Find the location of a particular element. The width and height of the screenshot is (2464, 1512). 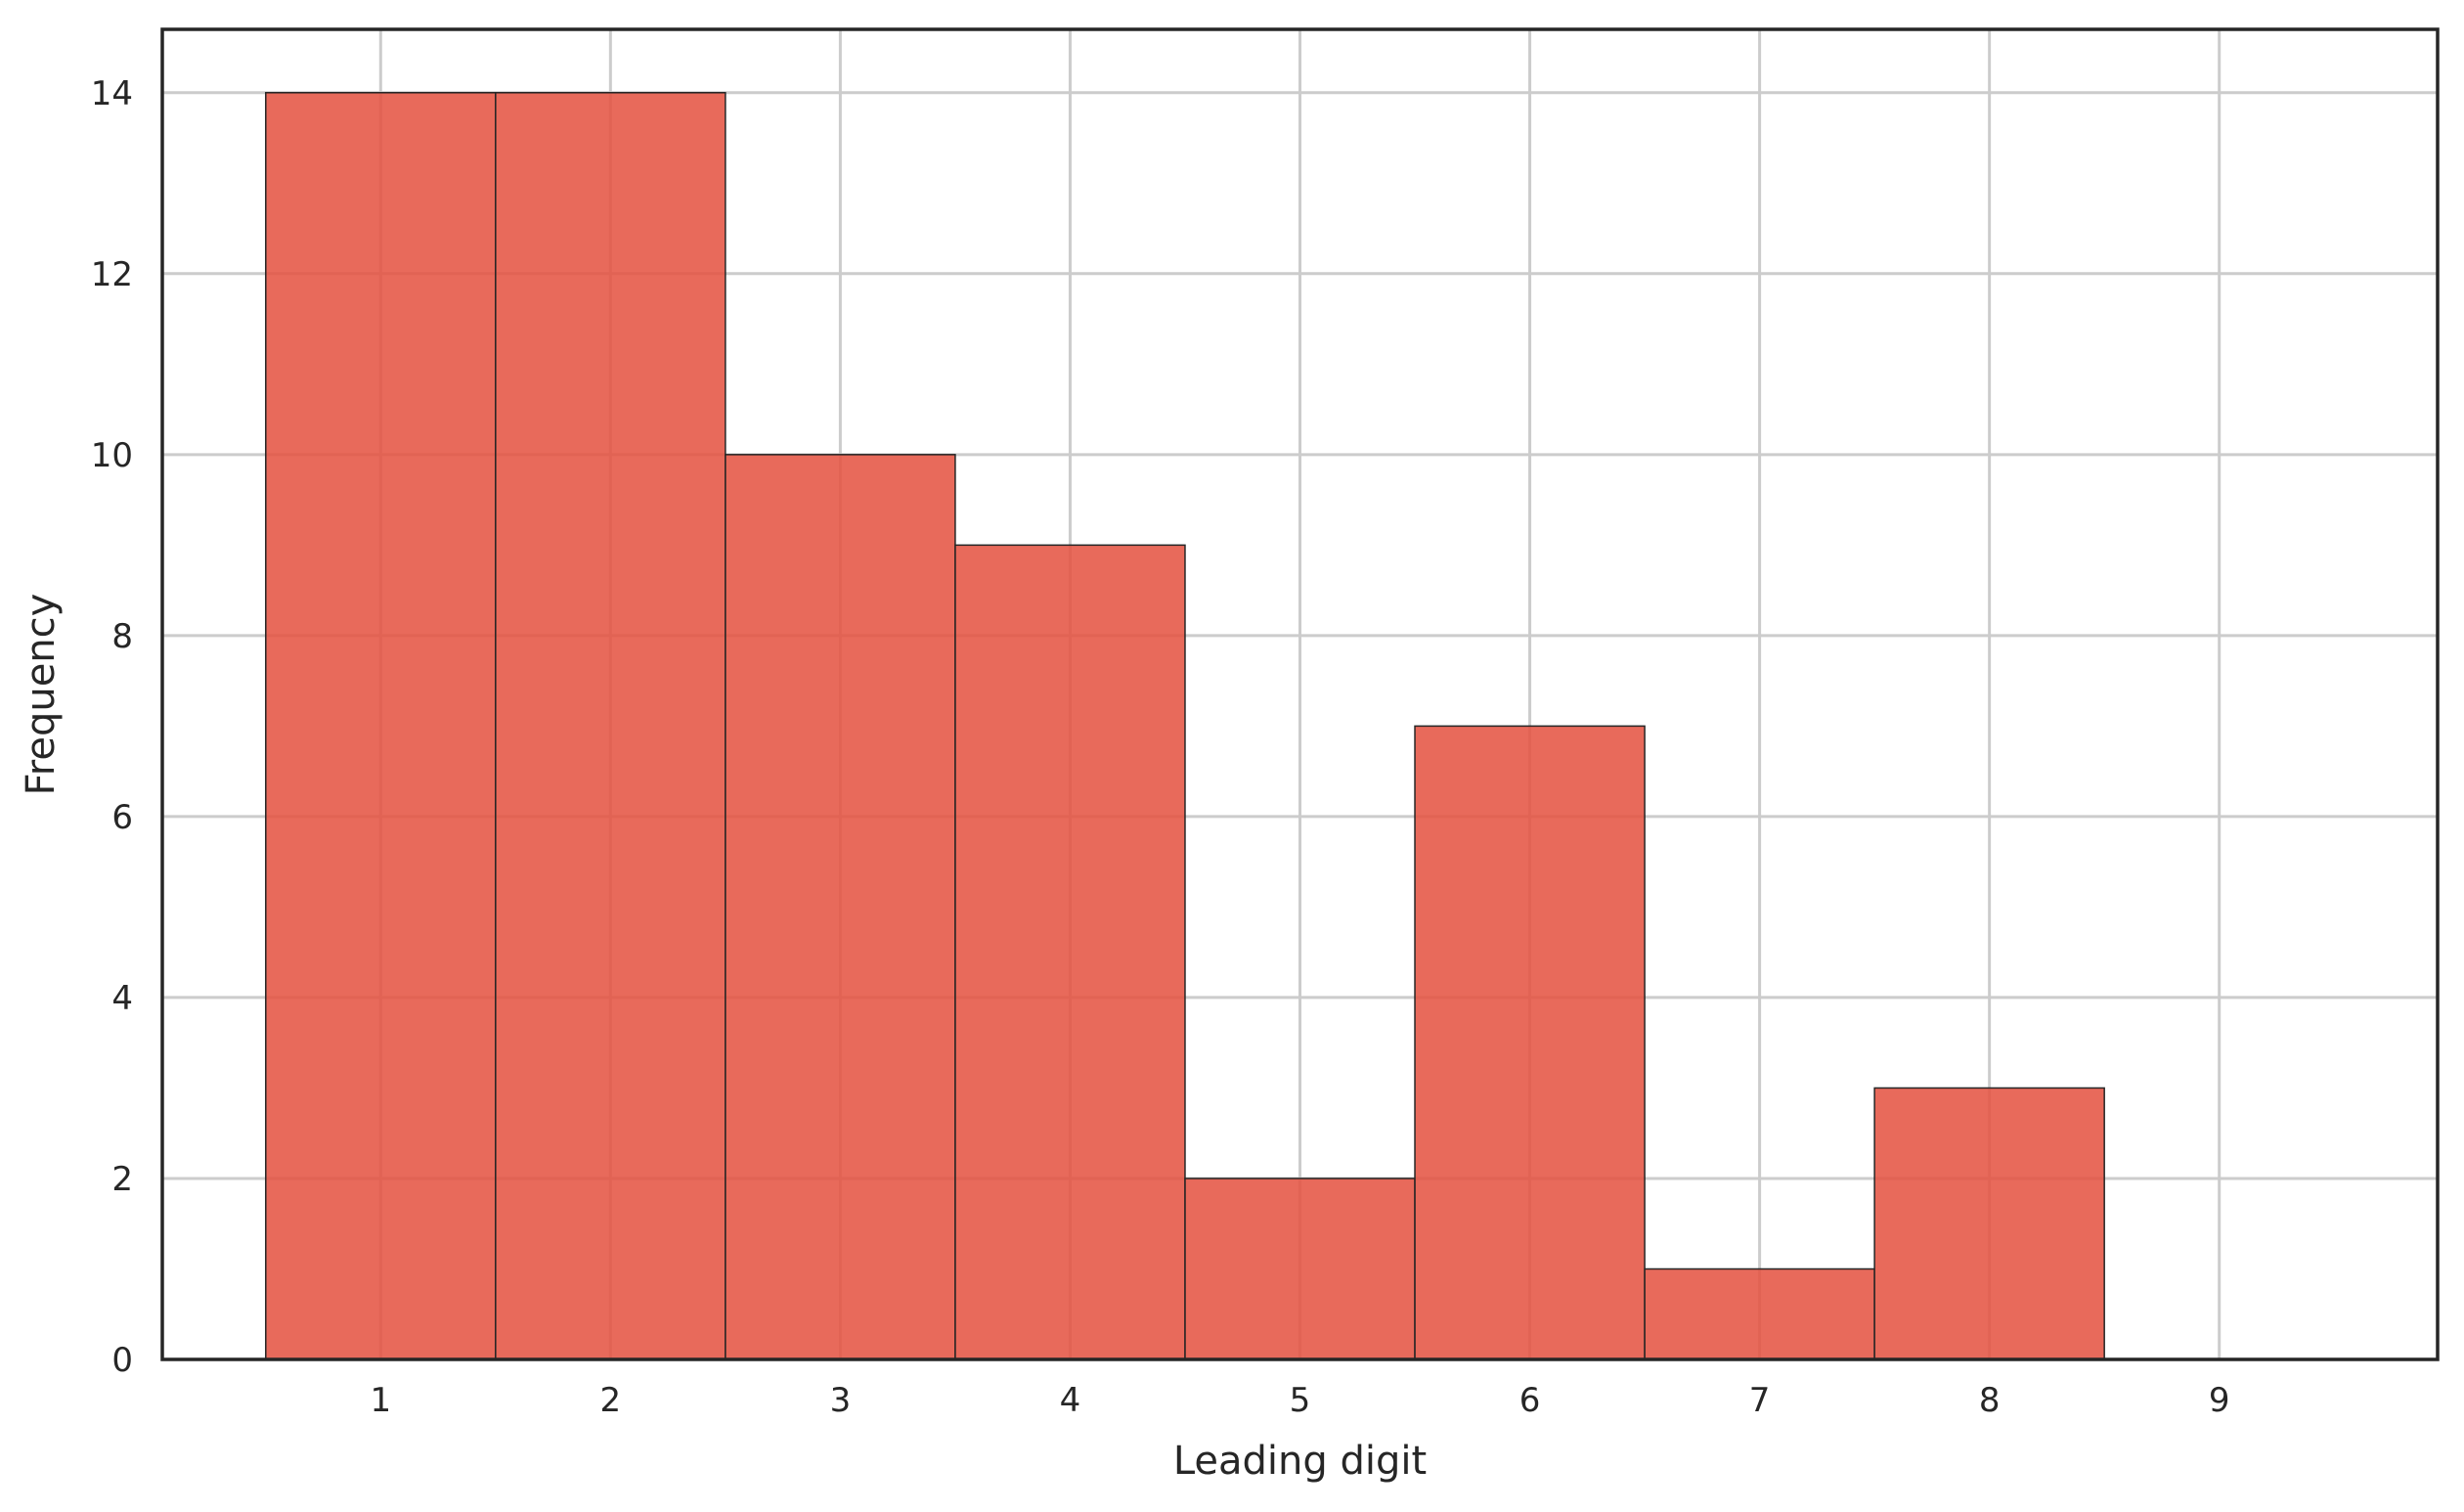

y-tick-label-0: 0 is located at coordinates (122, 1360).